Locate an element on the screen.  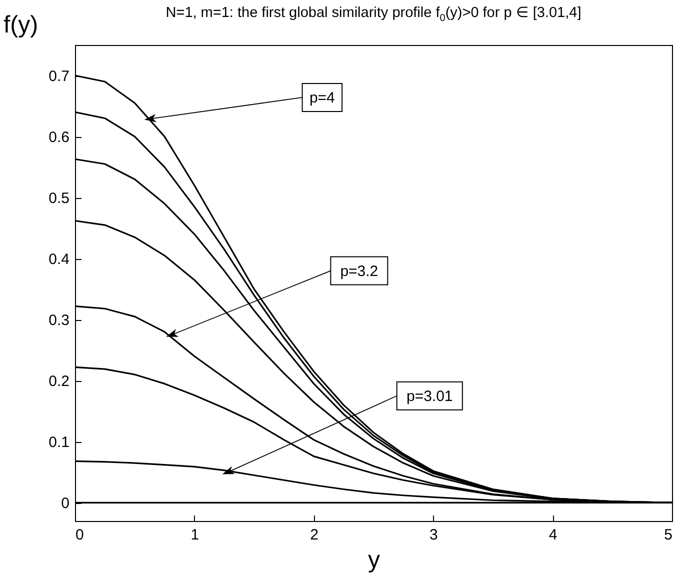
y-tick-label: 0.1 is located at coordinates (59, 443).